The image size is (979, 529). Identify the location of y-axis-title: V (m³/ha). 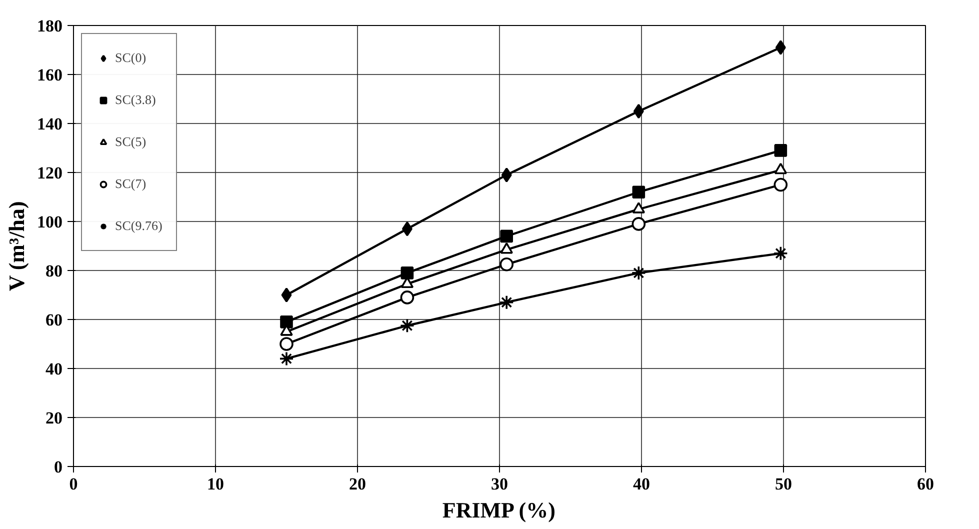
(16, 246).